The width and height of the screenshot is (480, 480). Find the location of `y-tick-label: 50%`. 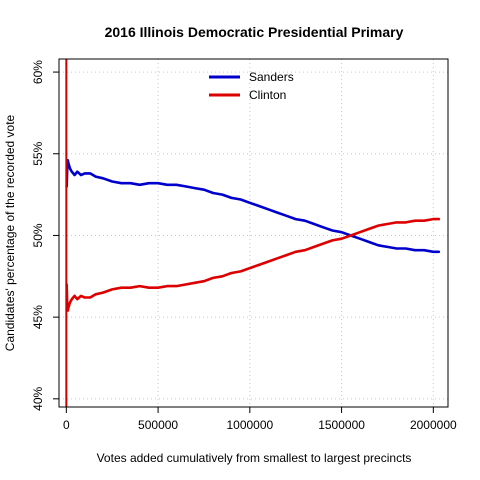

y-tick-label: 50% is located at coordinates (38, 235).